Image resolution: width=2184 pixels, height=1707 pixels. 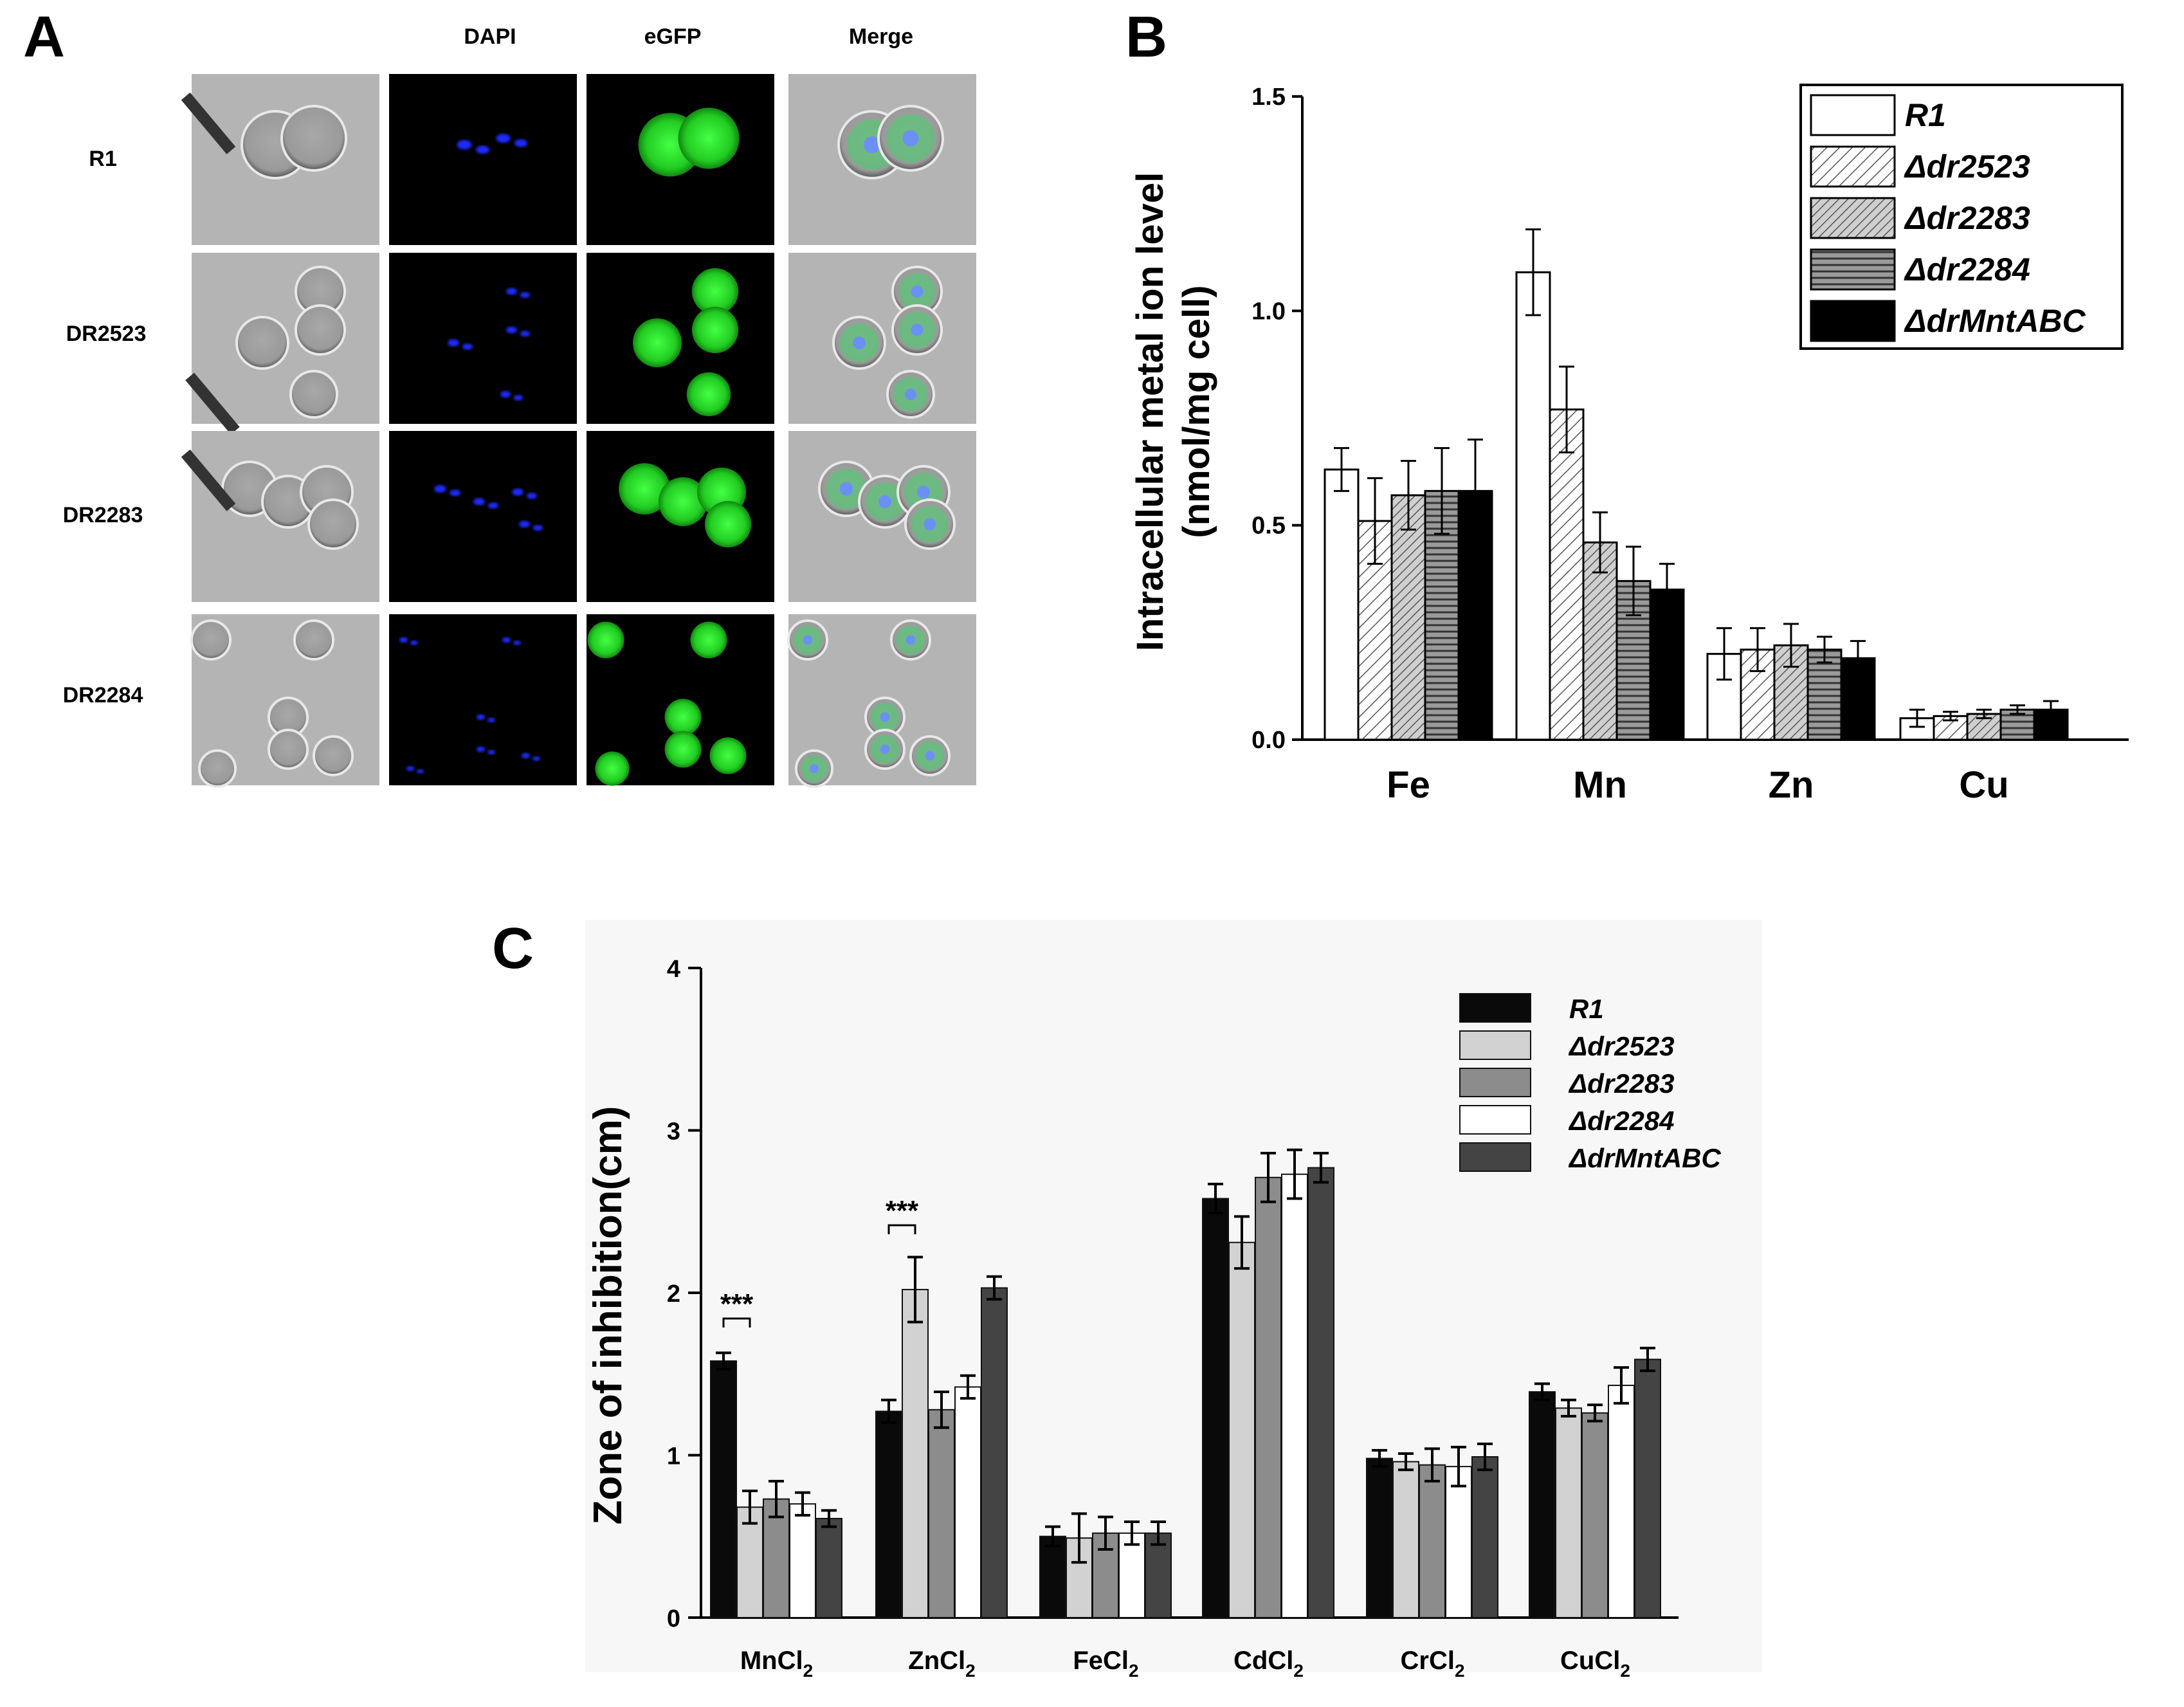 I want to click on panel-c-legend-label: Δdr2283, so click(x=1621, y=1083).